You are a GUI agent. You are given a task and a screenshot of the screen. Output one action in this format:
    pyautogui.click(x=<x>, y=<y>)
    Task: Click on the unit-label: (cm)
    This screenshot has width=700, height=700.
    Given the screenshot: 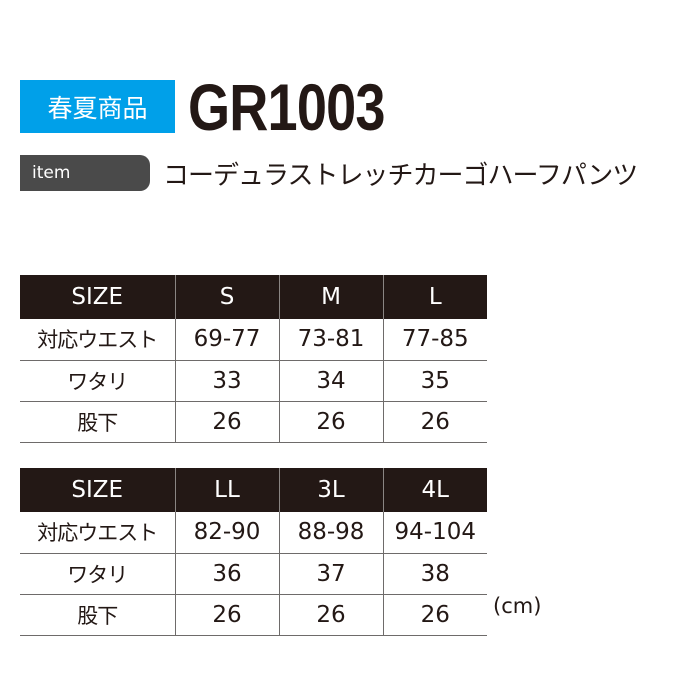 What is the action you would take?
    pyautogui.click(x=517, y=606)
    